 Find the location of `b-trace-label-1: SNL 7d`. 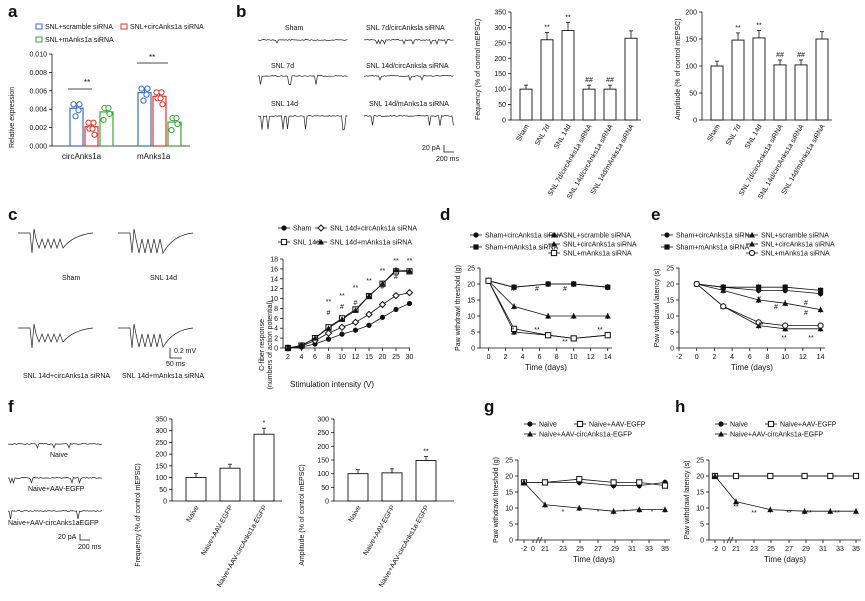

b-trace-label-1: SNL 7d is located at coordinates (282, 66).